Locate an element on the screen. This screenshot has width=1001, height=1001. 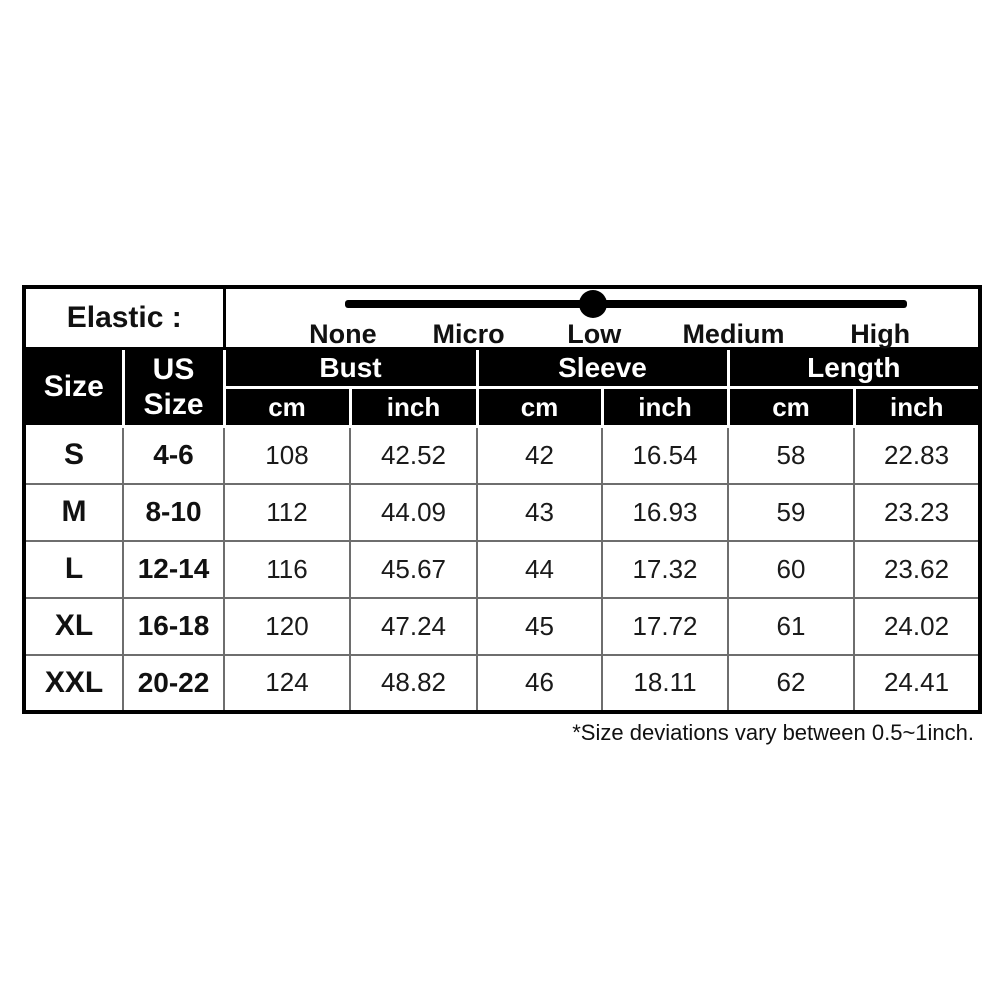
elastic-slider-thumb-icon is located at coordinates (592, 304).